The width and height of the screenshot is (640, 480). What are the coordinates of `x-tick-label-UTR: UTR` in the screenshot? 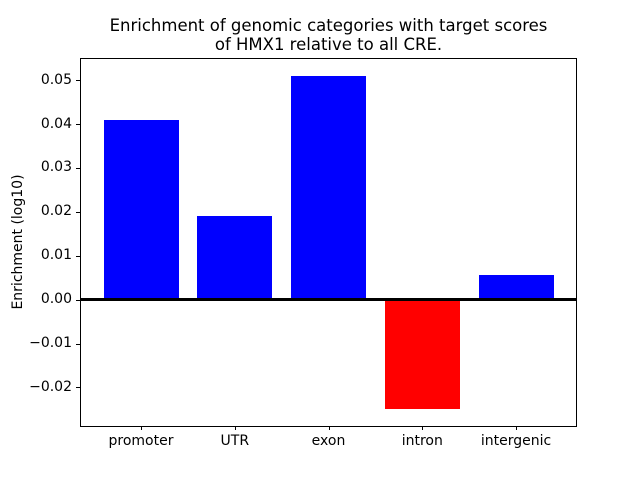 It's located at (235, 441).